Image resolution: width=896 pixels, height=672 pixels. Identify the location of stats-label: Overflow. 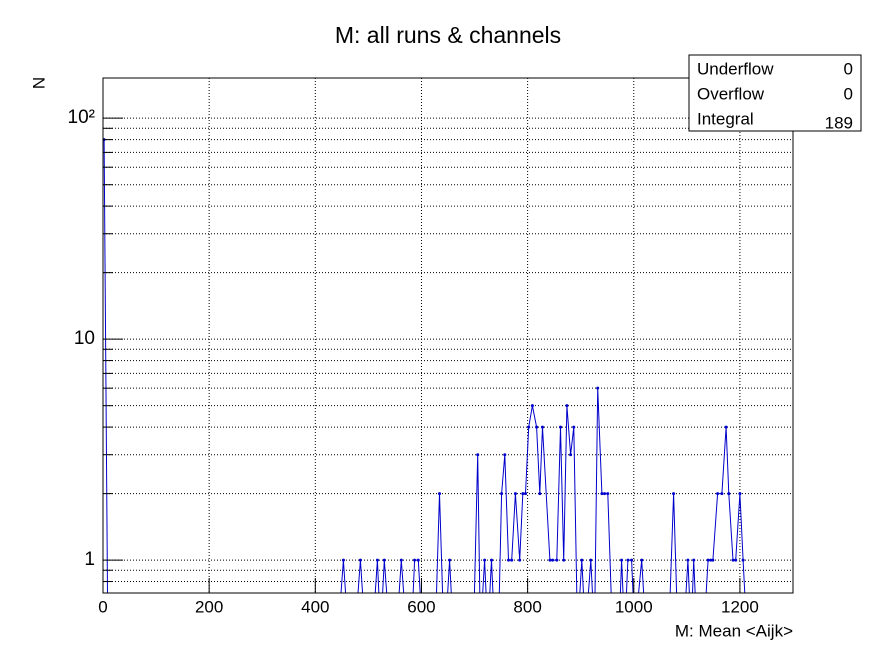
(731, 93).